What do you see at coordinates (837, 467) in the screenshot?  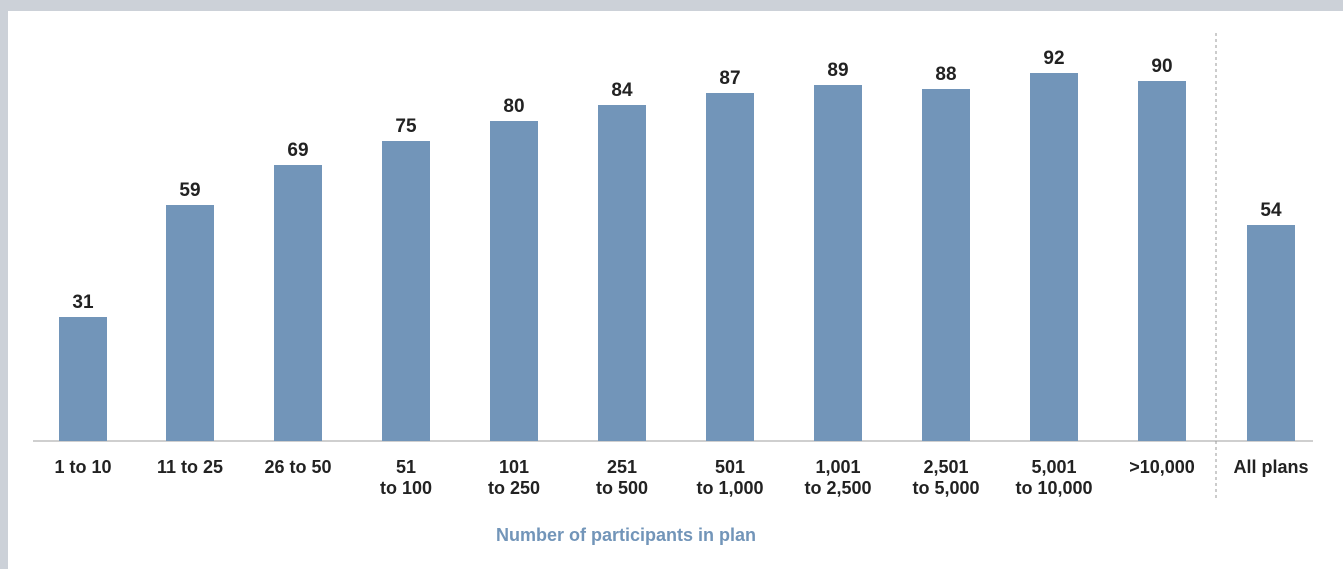 I see `x-tick-label: 1,001` at bounding box center [837, 467].